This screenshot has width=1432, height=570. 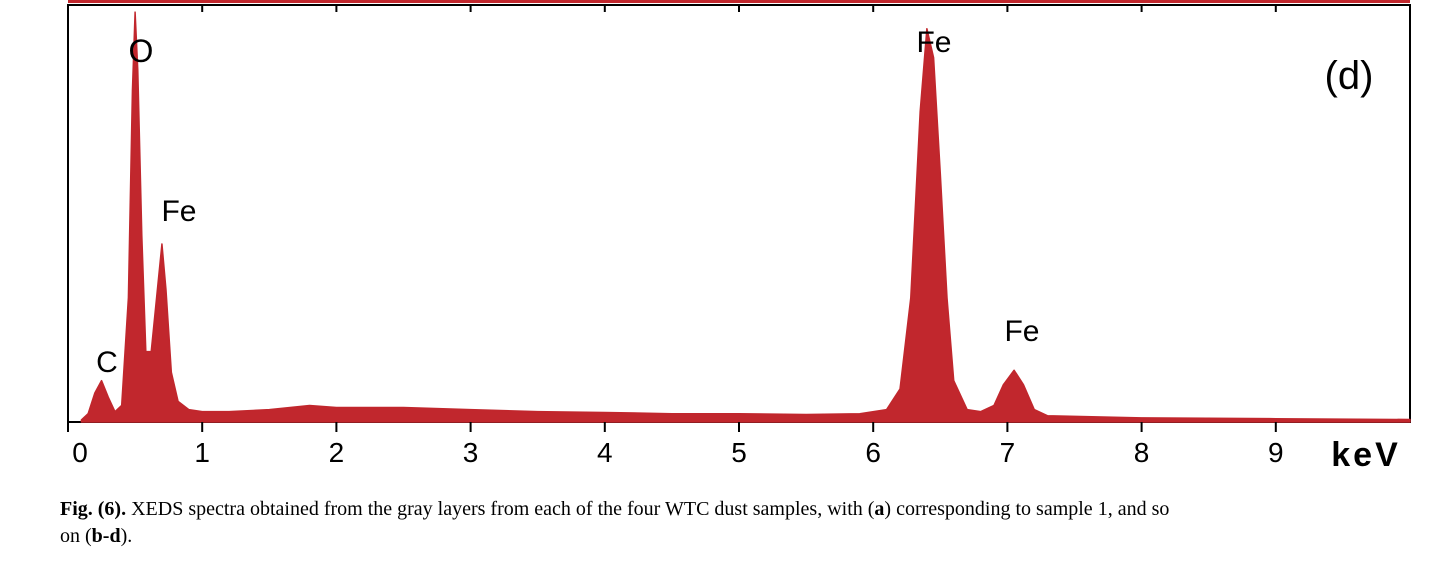 I want to click on x-axis-label: keV, so click(x=1366, y=455).